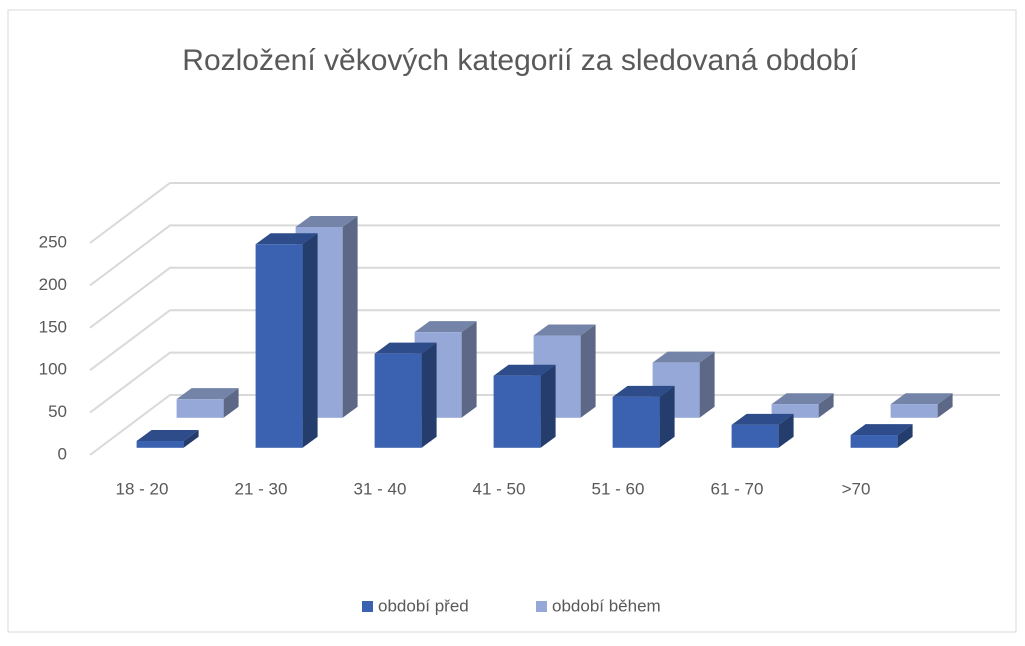  Describe the element at coordinates (737, 488) in the screenshot. I see `x-tick-label: 61 - 70` at that location.